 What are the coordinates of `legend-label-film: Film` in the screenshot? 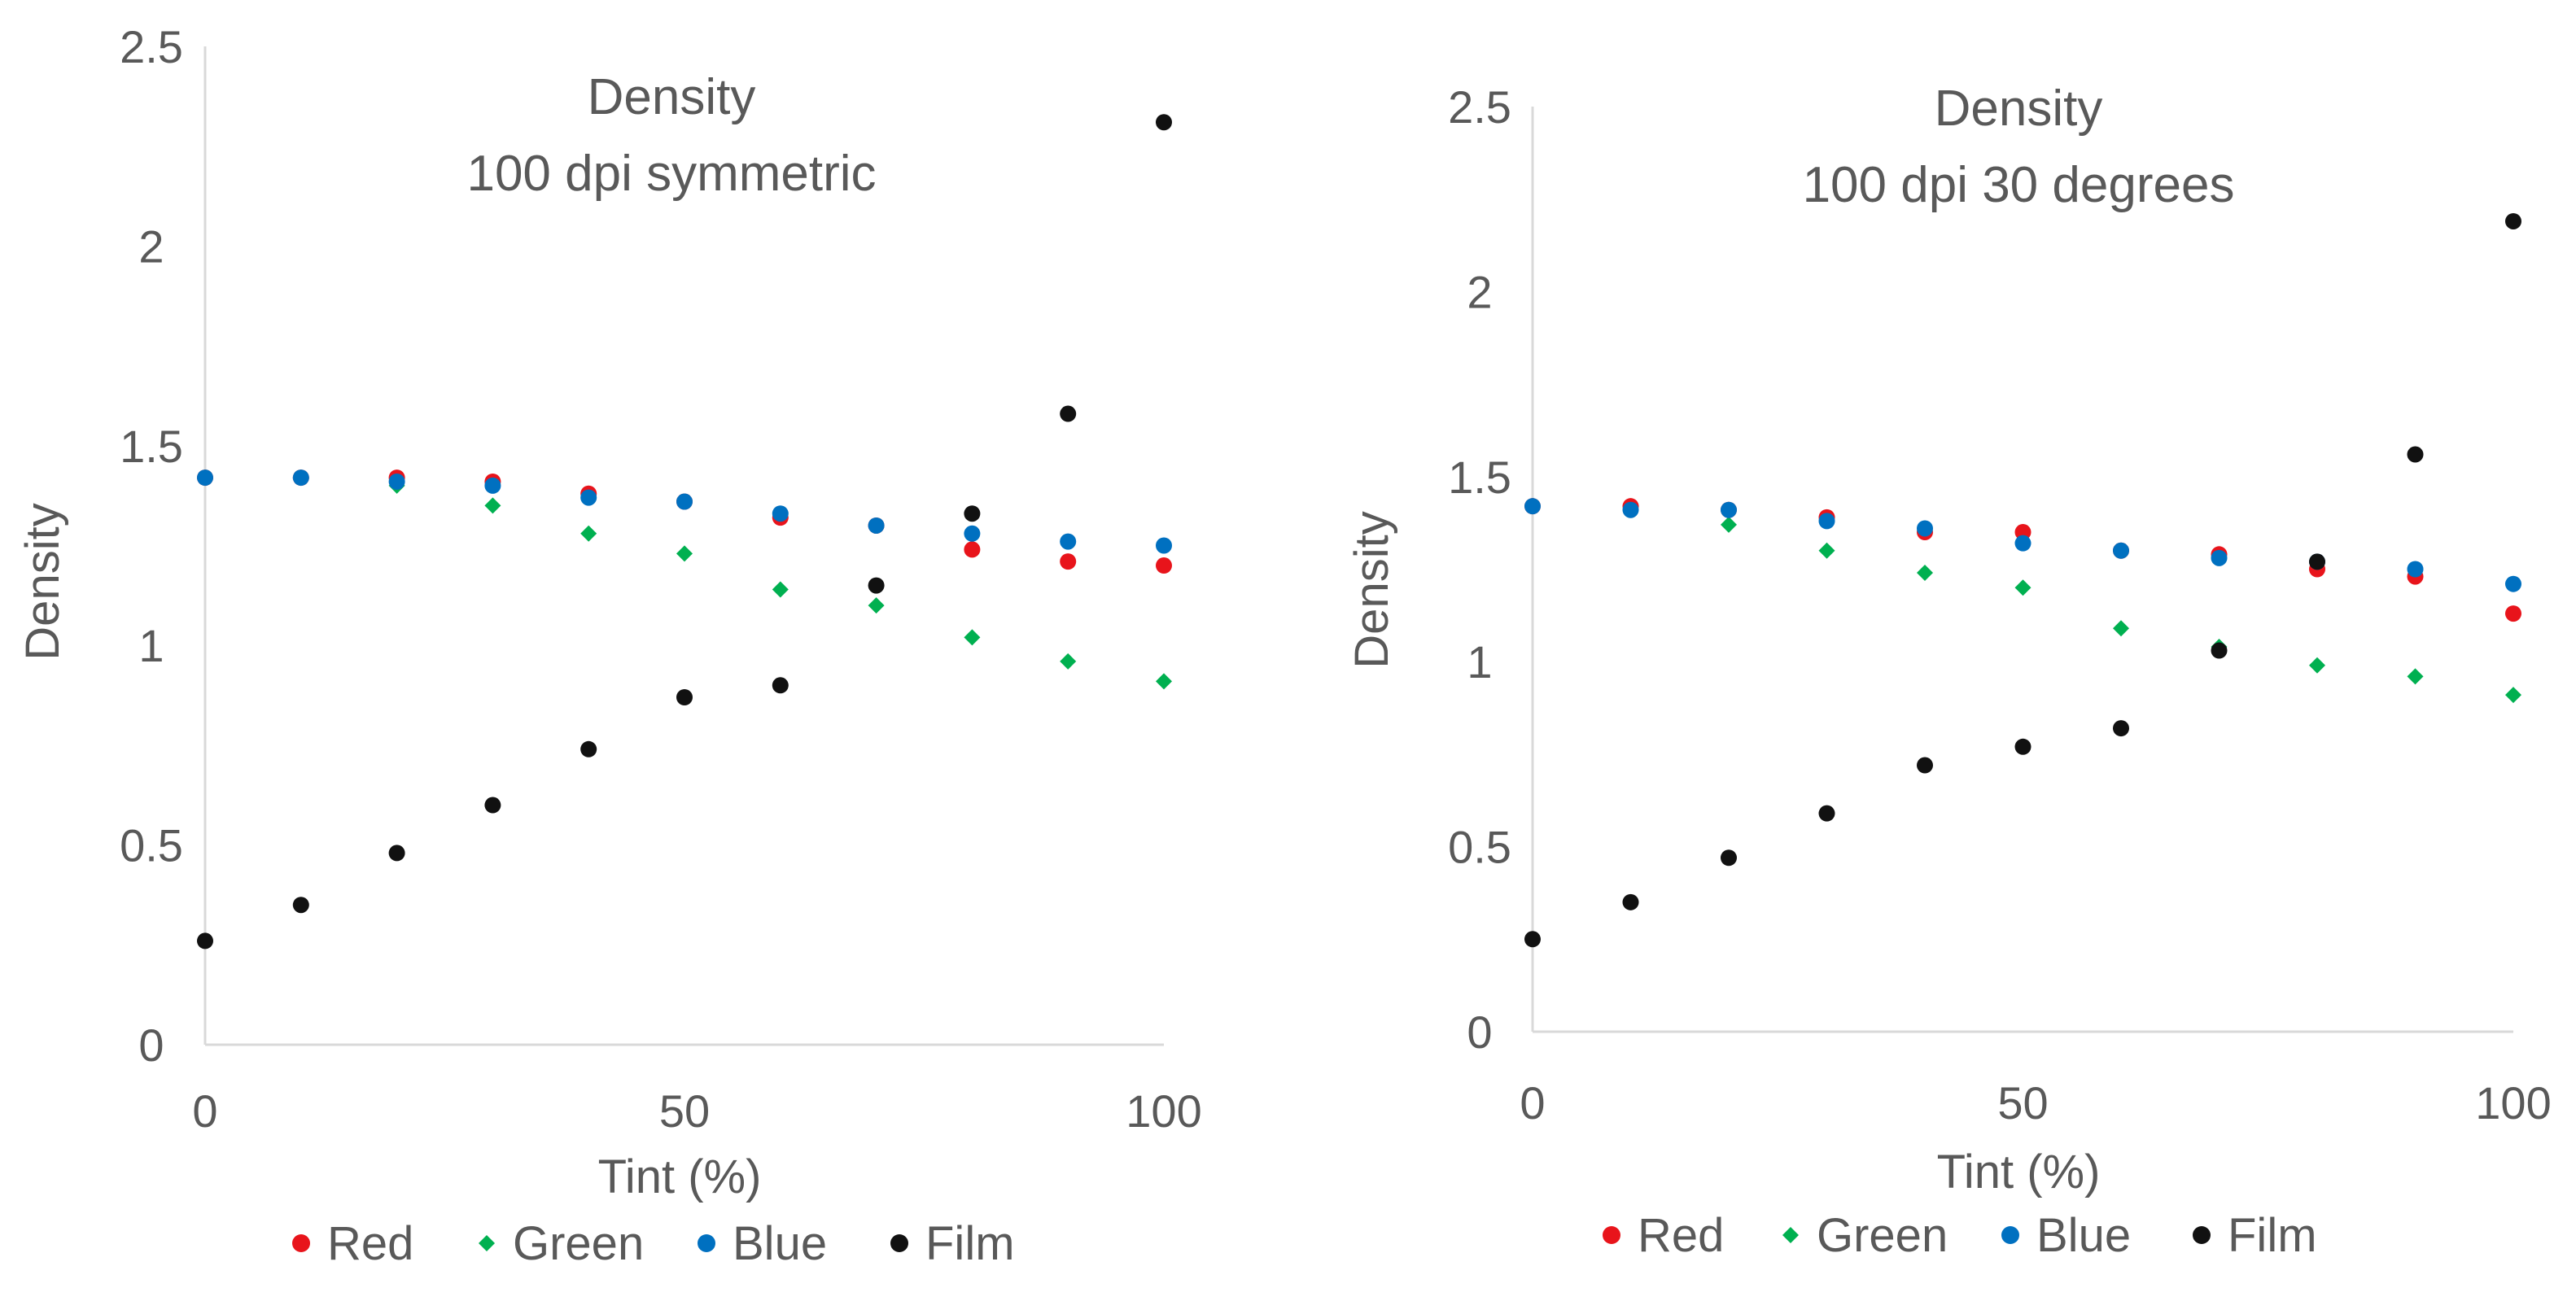 It's located at (2272, 1235).